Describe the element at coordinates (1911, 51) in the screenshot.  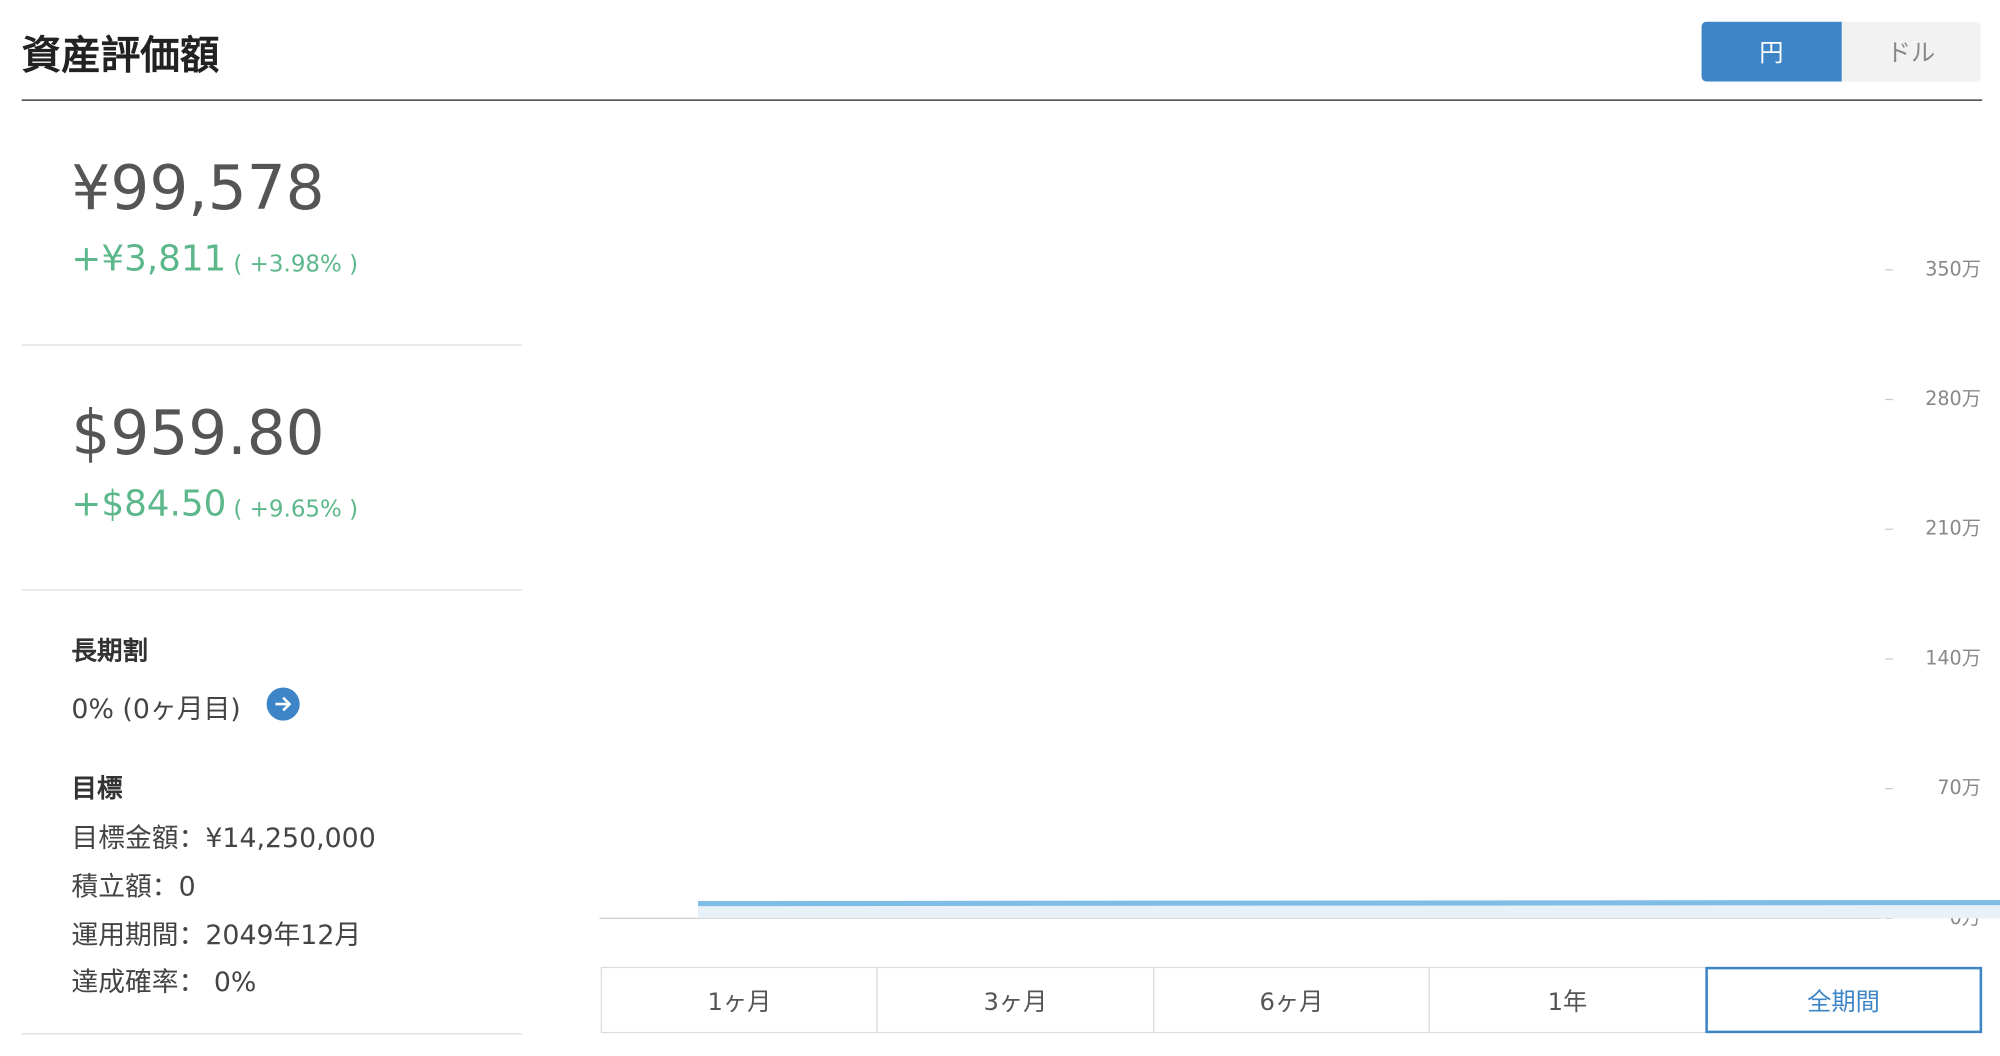
I see `currency-option: ドル` at that location.